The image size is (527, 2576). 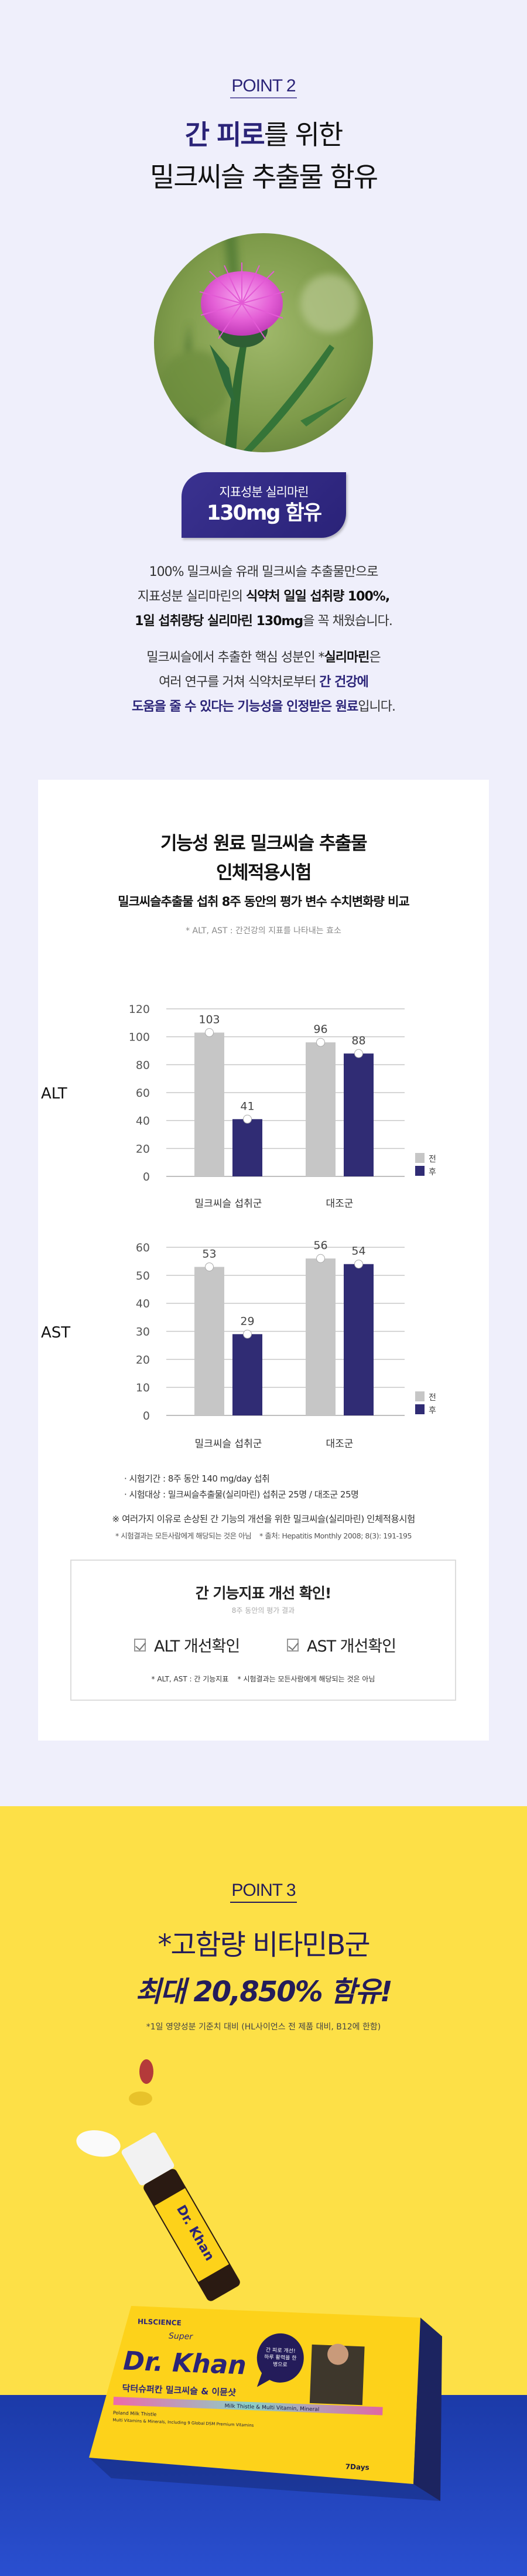 I want to click on alt-check-item: ALT 개선확인, so click(x=187, y=1644).